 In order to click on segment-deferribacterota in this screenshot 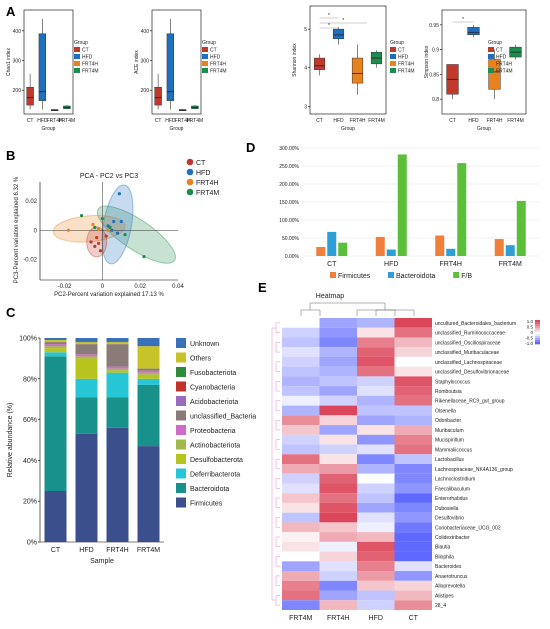, I will do `click(55, 354)`.